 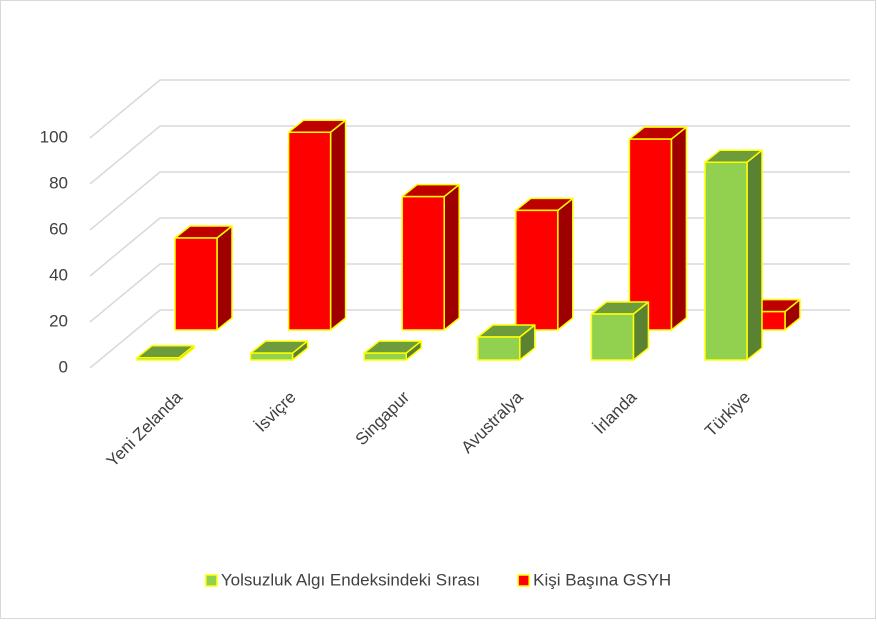 I want to click on y-tick-label: 60, so click(x=58, y=228).